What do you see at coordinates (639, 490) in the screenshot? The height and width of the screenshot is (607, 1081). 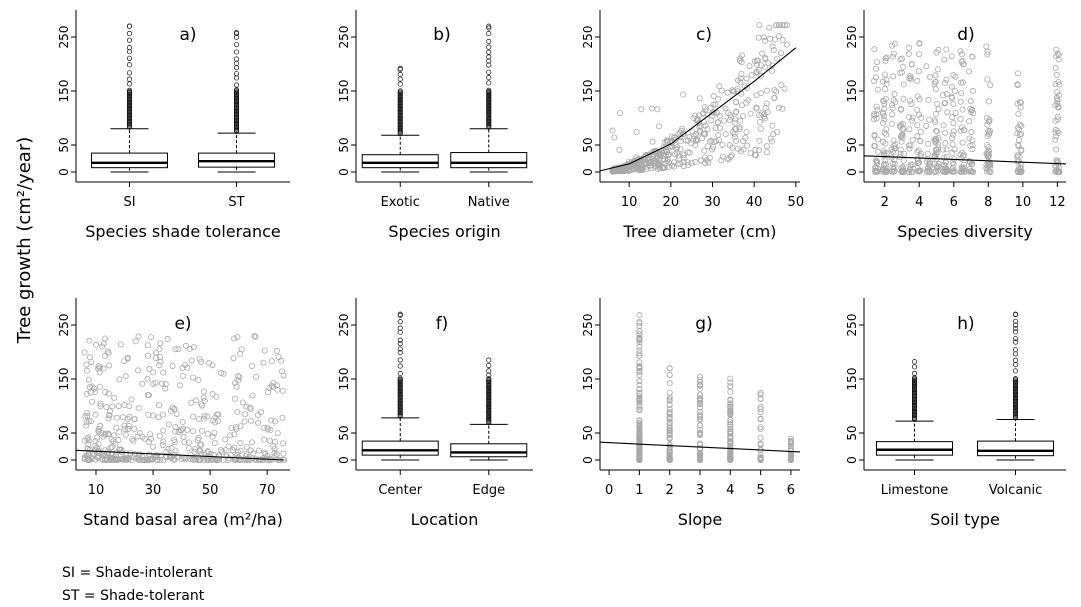 I see `x-tick-label: 1` at bounding box center [639, 490].